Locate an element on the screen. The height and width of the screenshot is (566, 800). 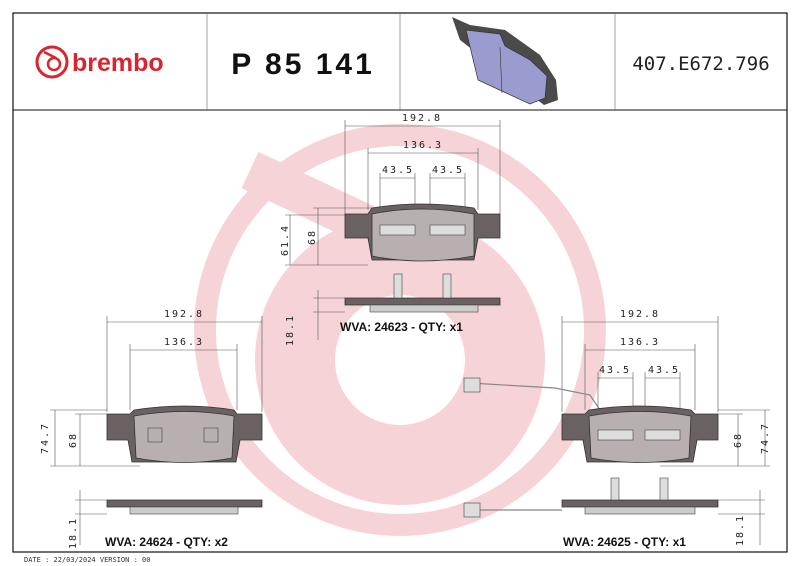
wva-label: WVA: 24623 - QTY: x1 is located at coordinates (401, 327).